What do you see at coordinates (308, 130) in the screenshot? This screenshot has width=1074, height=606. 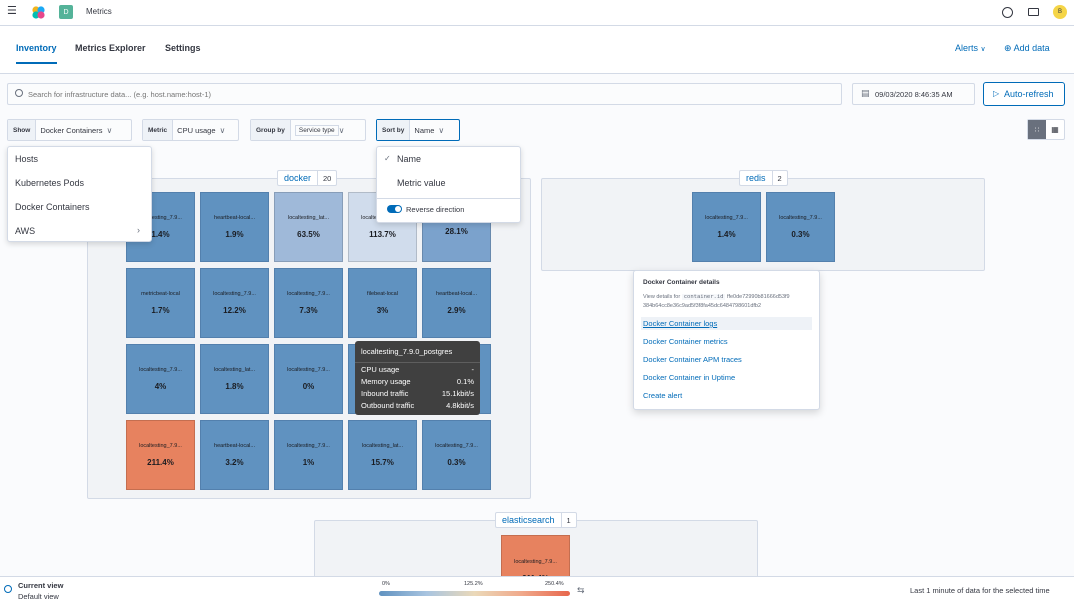 I see `group-by-filter: Group by Service type ∨` at bounding box center [308, 130].